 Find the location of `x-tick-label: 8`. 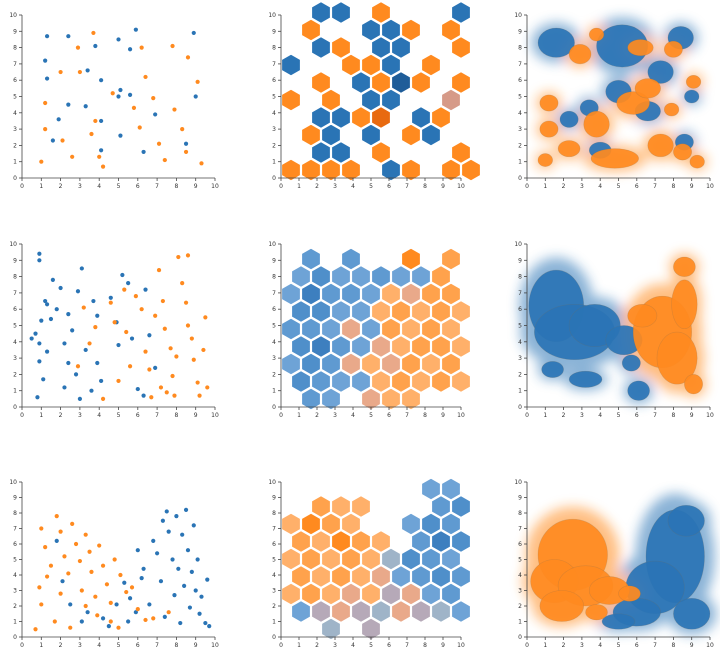

x-tick-label: 8 is located at coordinates (673, 415).